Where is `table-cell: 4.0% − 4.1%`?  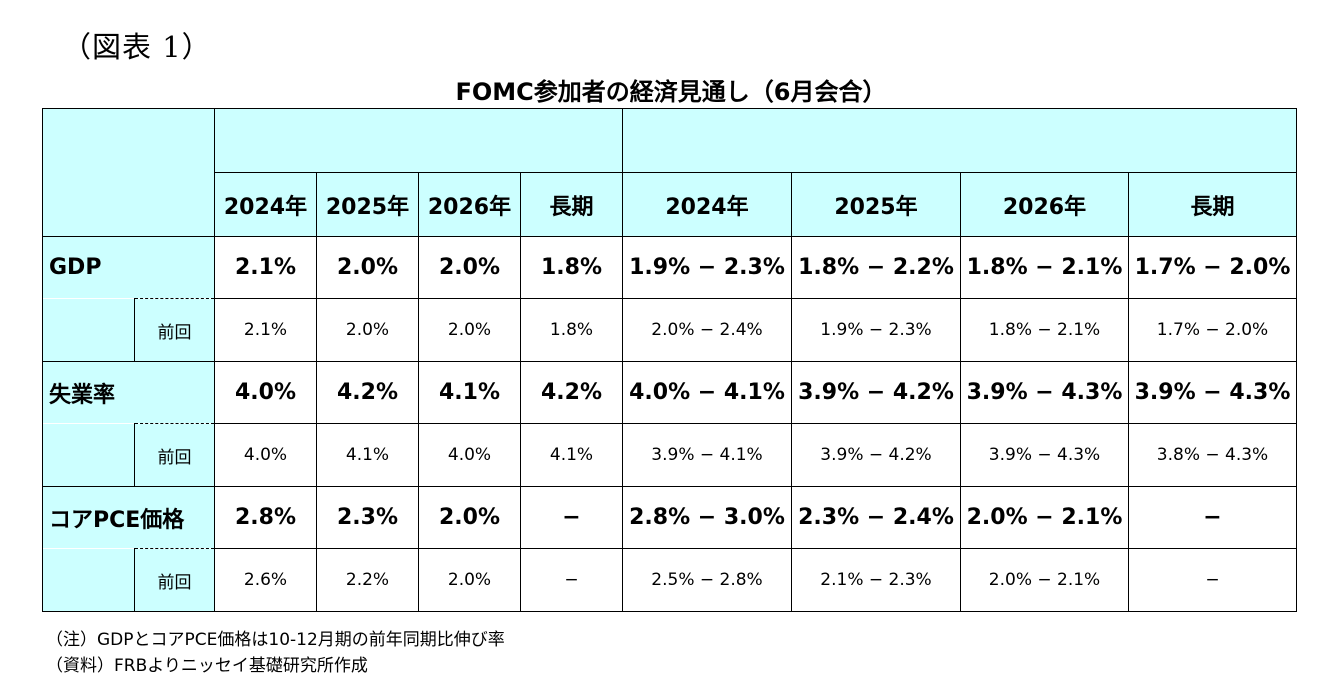
table-cell: 4.0% − 4.1% is located at coordinates (707, 392).